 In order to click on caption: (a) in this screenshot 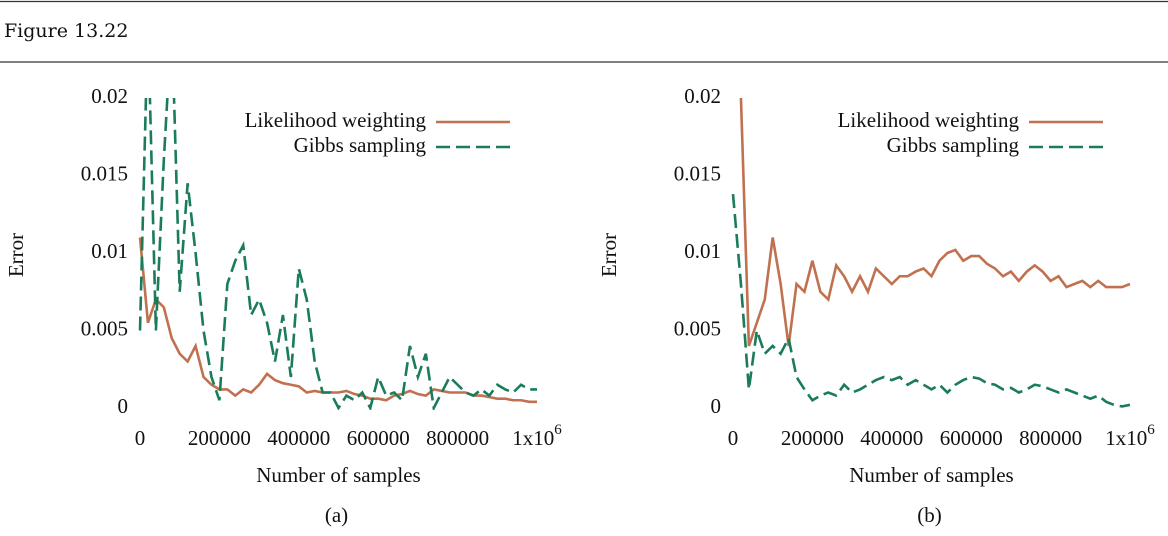, I will do `click(336, 515)`.